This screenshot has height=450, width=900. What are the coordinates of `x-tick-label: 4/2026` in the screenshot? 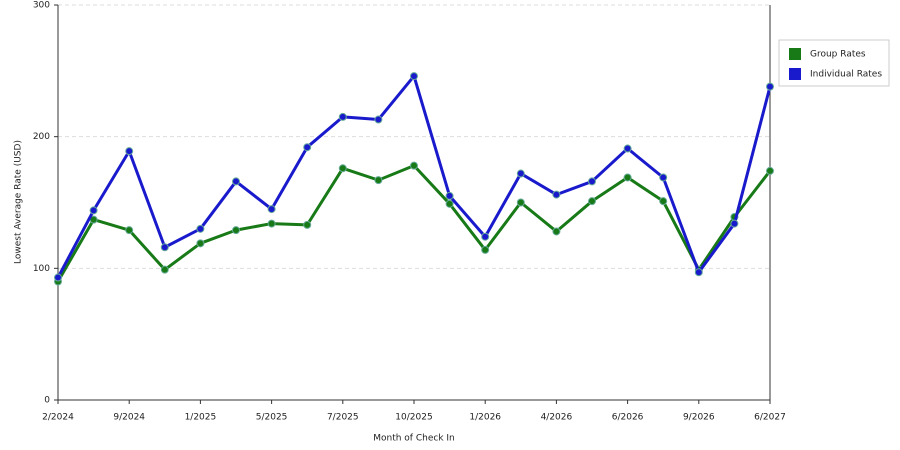 It's located at (557, 418).